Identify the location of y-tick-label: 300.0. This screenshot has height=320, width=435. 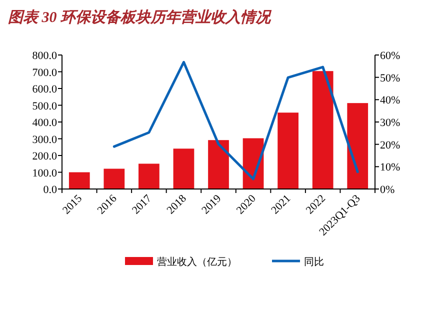
(45, 140).